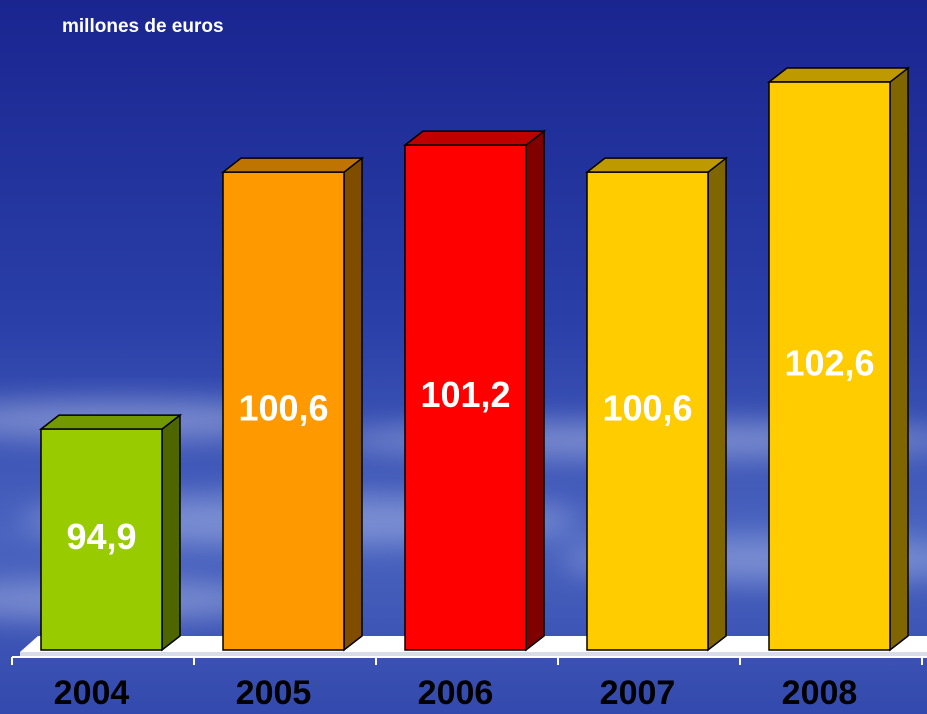 This screenshot has width=927, height=714. What do you see at coordinates (465, 394) in the screenshot?
I see `value-label: 101,2` at bounding box center [465, 394].